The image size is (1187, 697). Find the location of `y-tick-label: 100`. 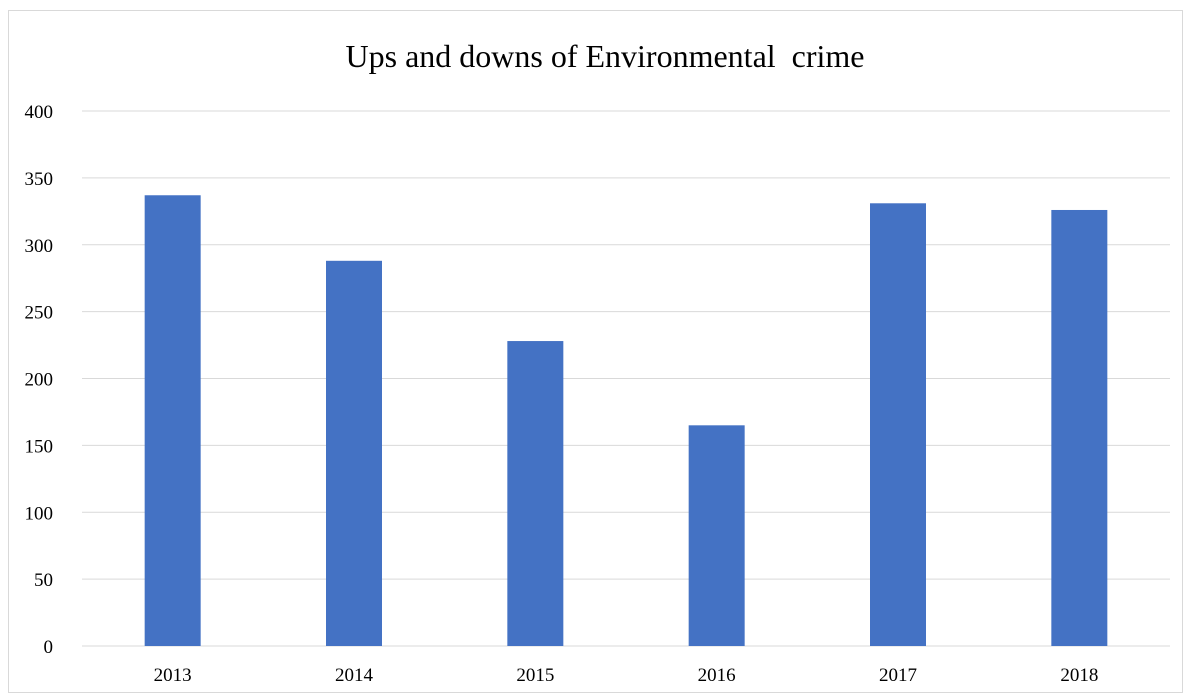

y-tick-label: 100 is located at coordinates (39, 513).